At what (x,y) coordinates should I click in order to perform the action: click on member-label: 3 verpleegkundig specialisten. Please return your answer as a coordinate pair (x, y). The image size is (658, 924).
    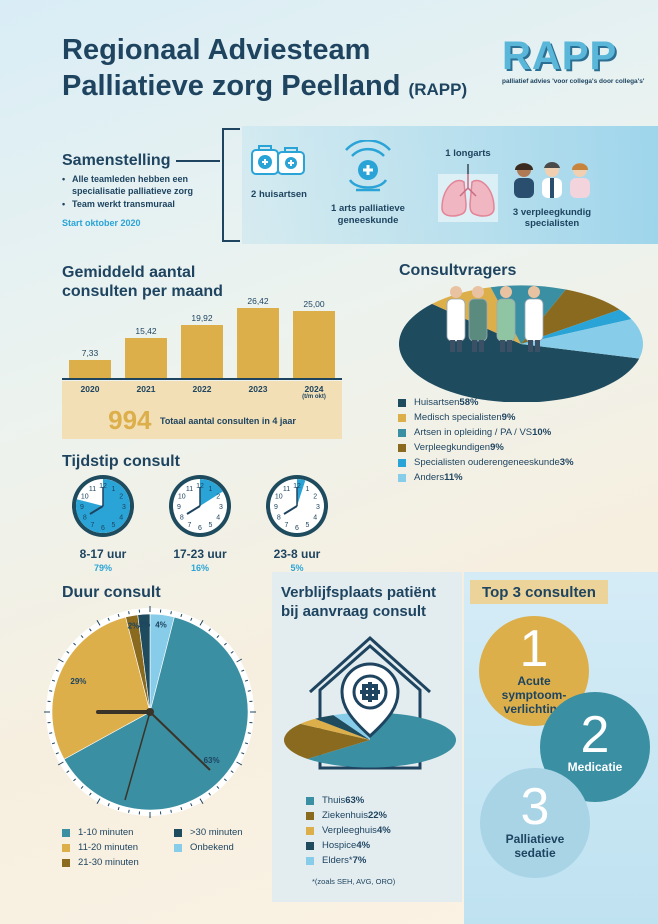
    Looking at the image, I should click on (552, 218).